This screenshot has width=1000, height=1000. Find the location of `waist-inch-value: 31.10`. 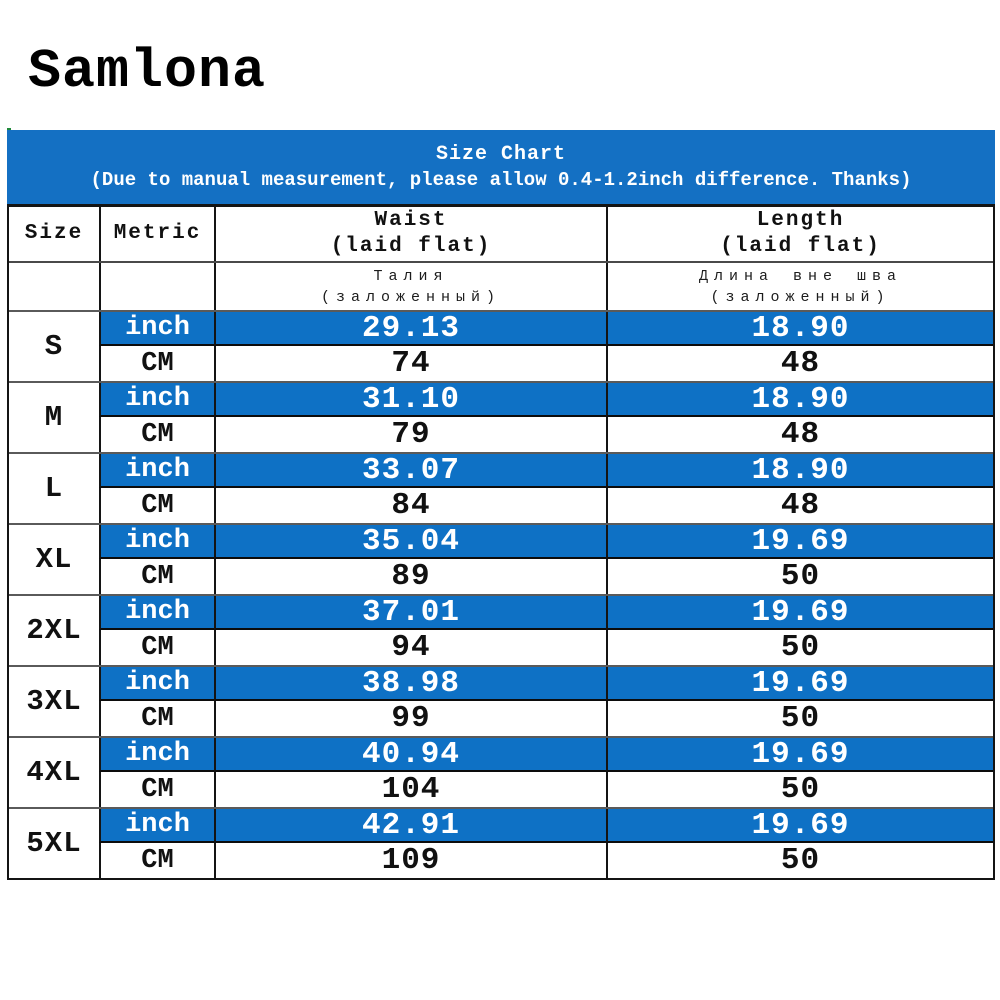

waist-inch-value: 31.10 is located at coordinates (410, 399).